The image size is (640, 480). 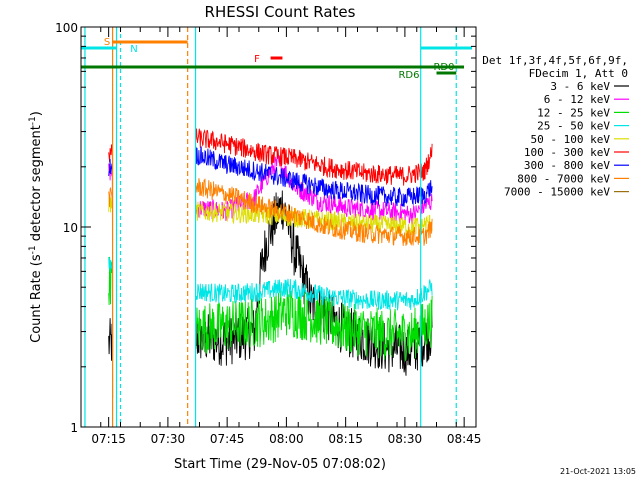 What do you see at coordinates (567, 165) in the screenshot?
I see `legend-label-6: 300 - 800 keV` at bounding box center [567, 165].